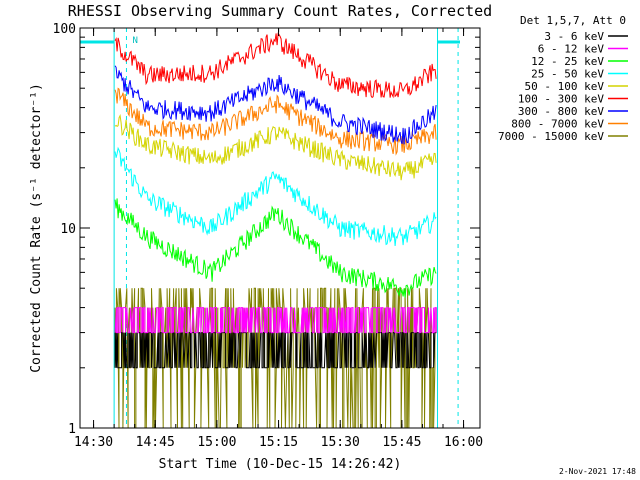 The width and height of the screenshot is (640, 480). Describe the element at coordinates (551, 136) in the screenshot. I see `legend-label: 7000 - 15000 keV` at that location.